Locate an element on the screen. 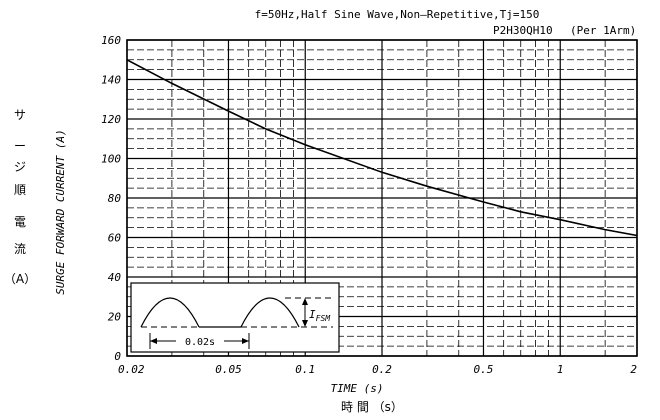 The image size is (660, 420). inset-peak-arrowhead-top is located at coordinates (305, 301).